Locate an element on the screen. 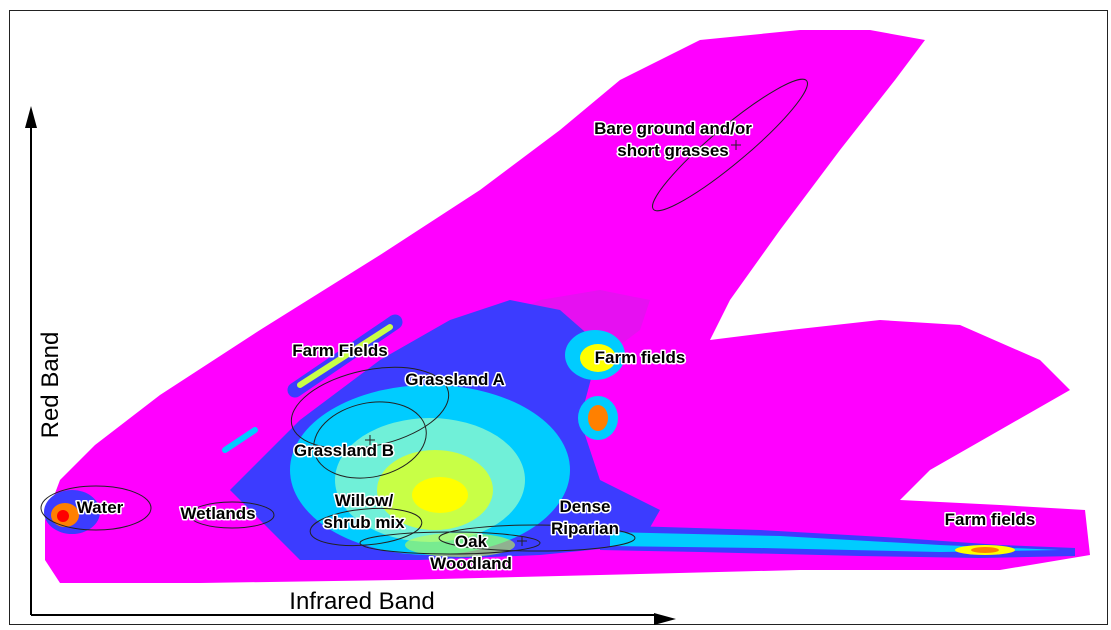 This screenshot has height=630, width=1111. y-axis-arrow-icon is located at coordinates (31, 117).